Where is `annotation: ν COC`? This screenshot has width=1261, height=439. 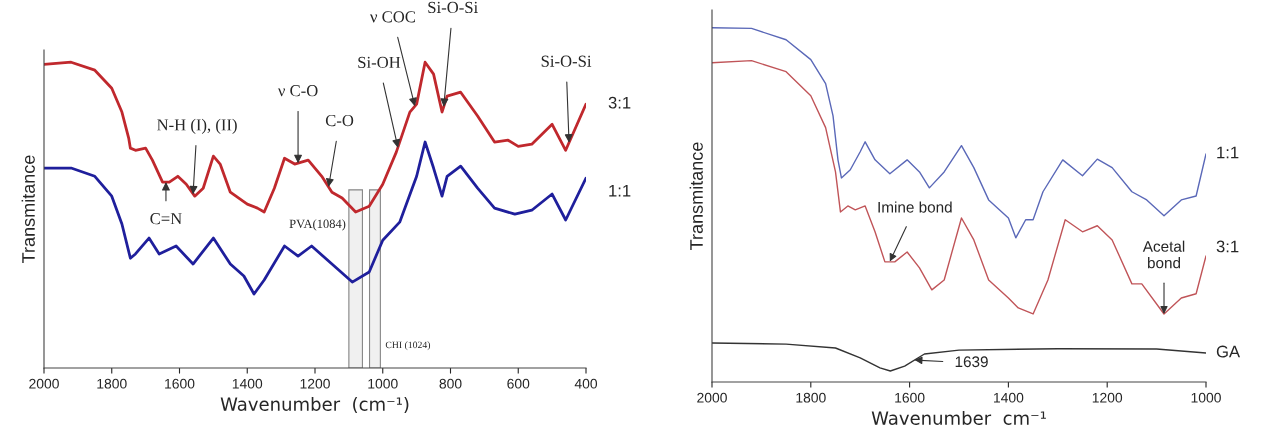 annotation: ν COC is located at coordinates (392, 17).